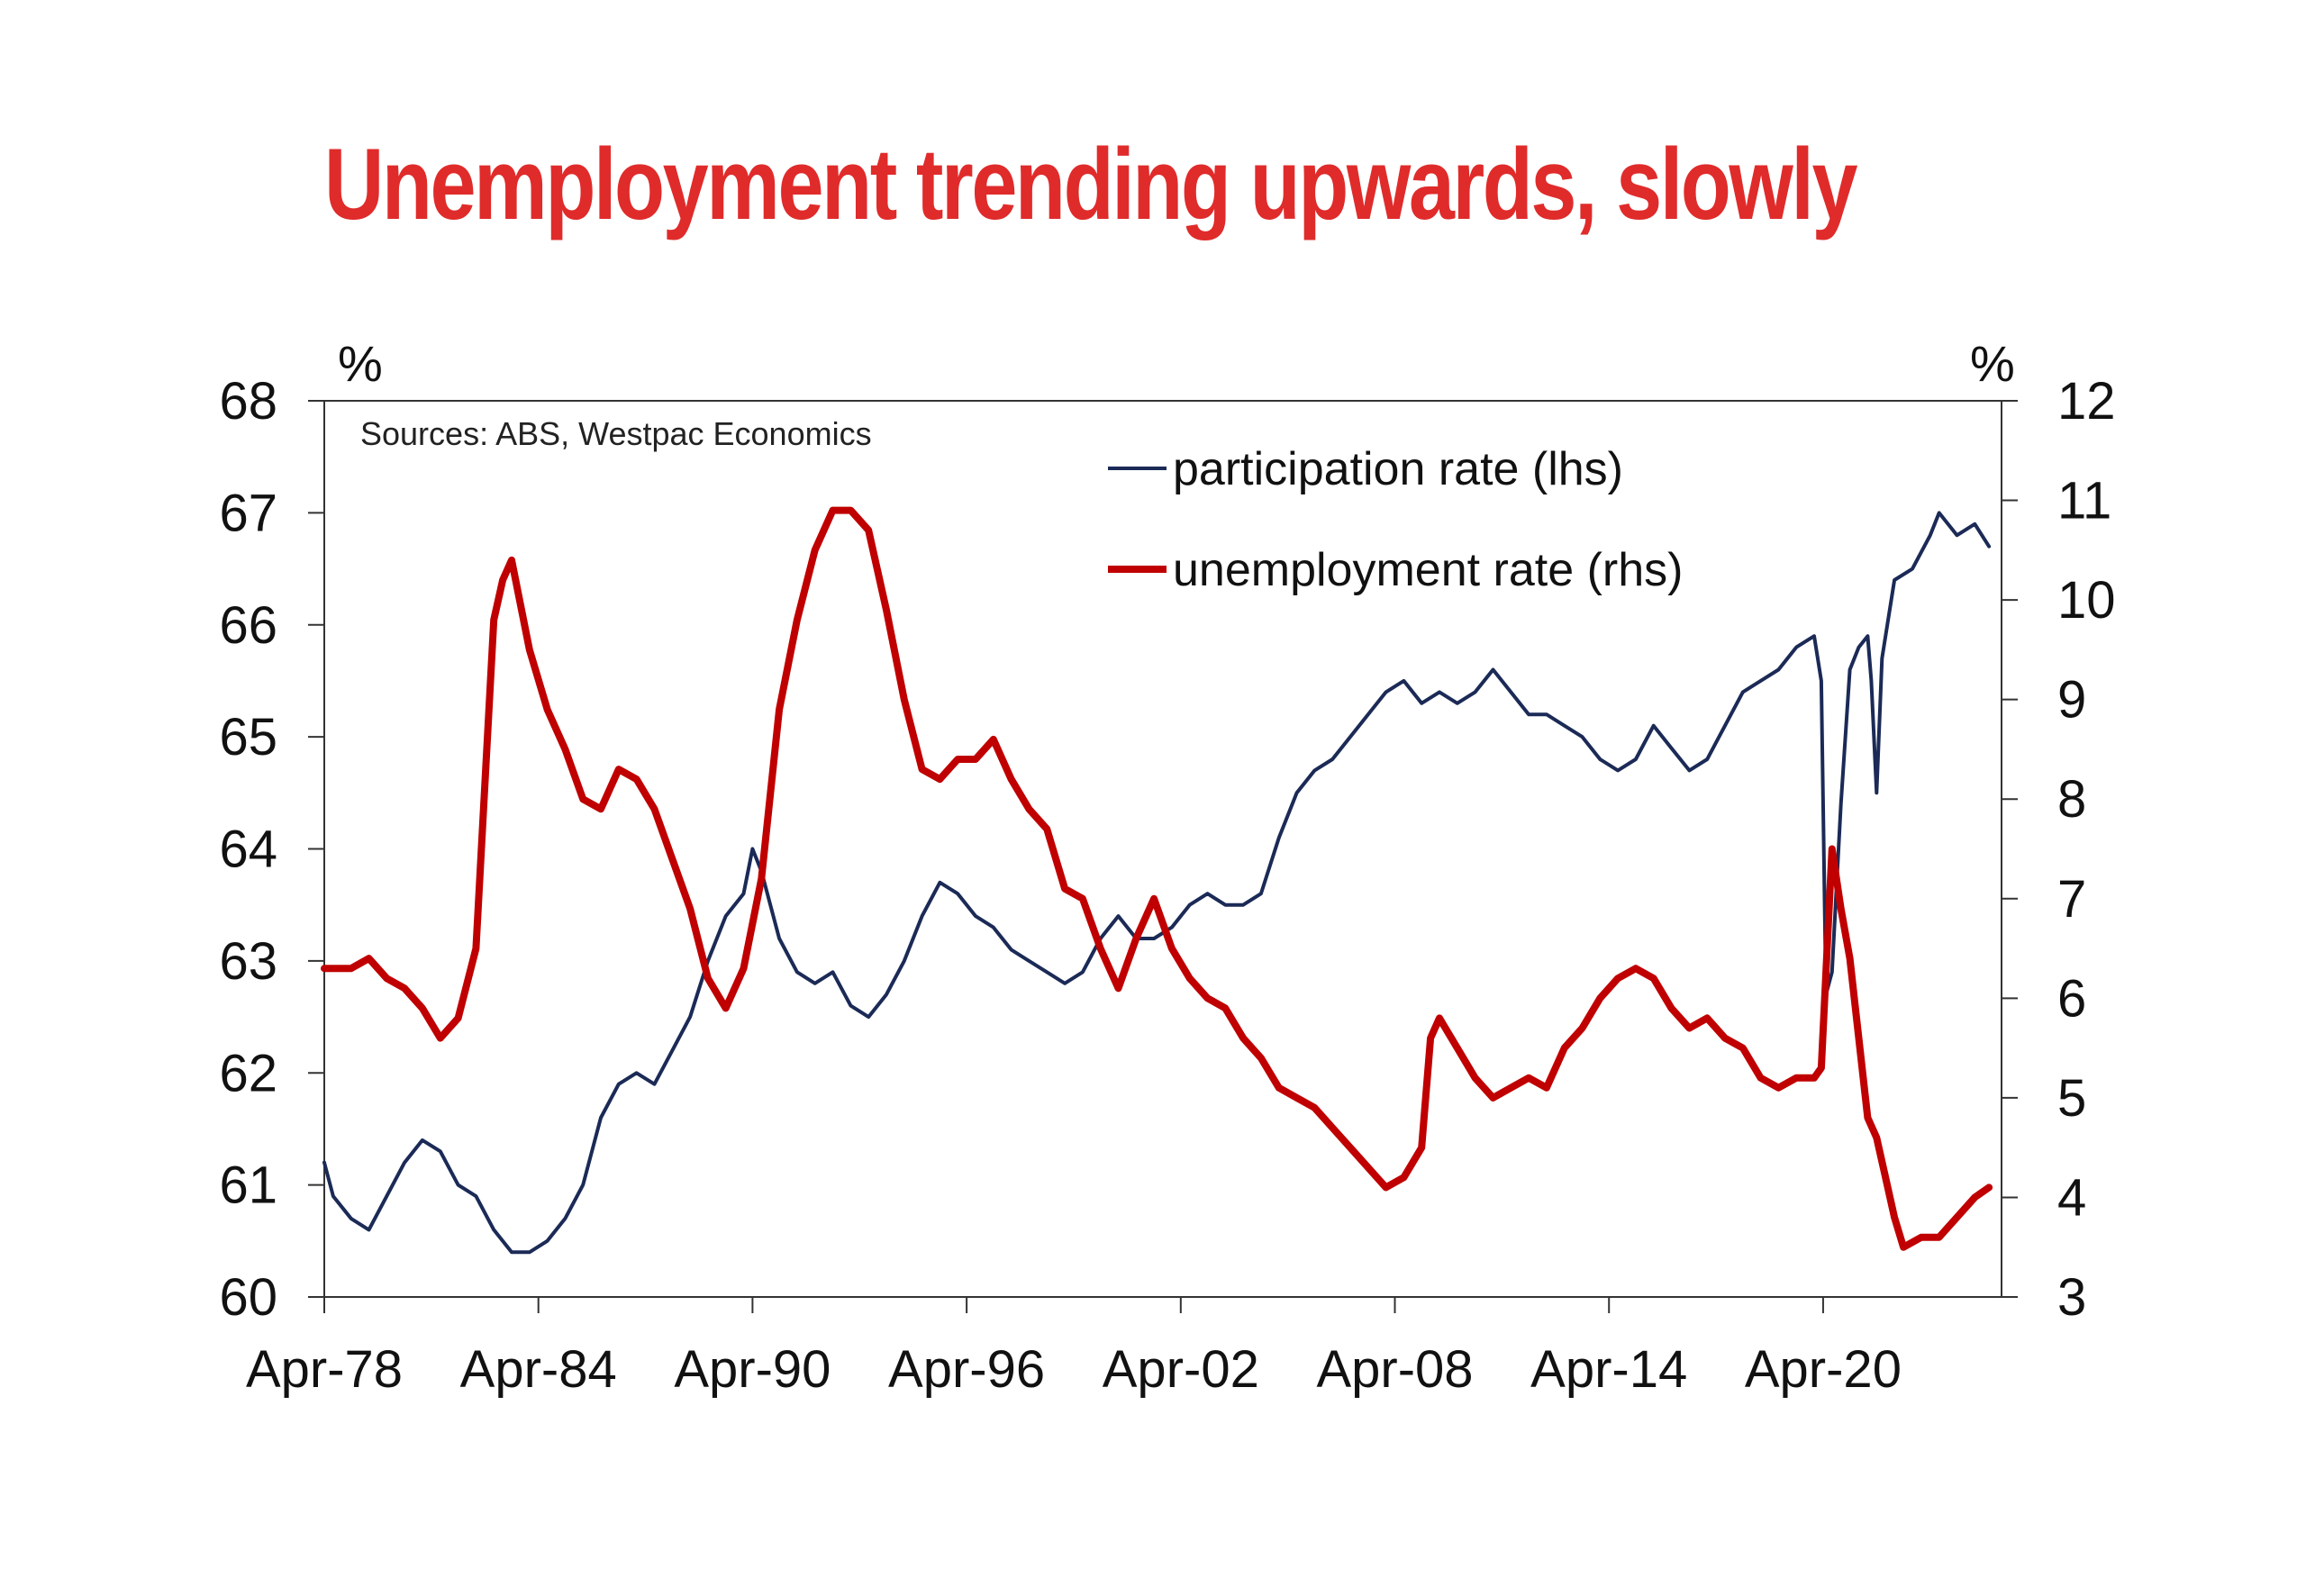 The image size is (2306, 1596). What do you see at coordinates (2071, 700) in the screenshot?
I see `right-tick-label: 9` at bounding box center [2071, 700].